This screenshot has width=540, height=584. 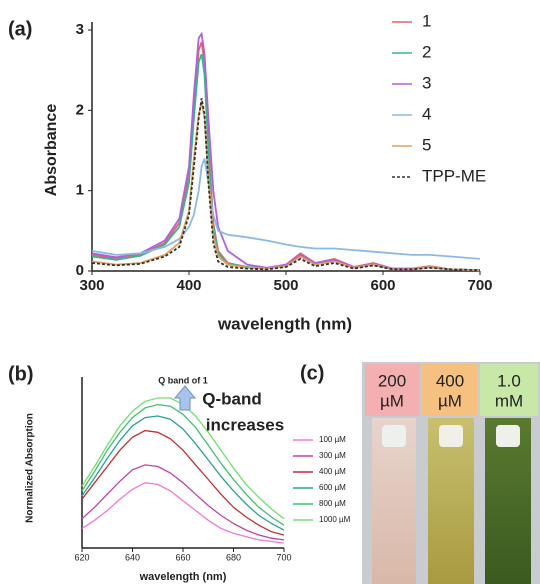 What do you see at coordinates (509, 380) in the screenshot?
I see `vial-label: 1.0` at bounding box center [509, 380].